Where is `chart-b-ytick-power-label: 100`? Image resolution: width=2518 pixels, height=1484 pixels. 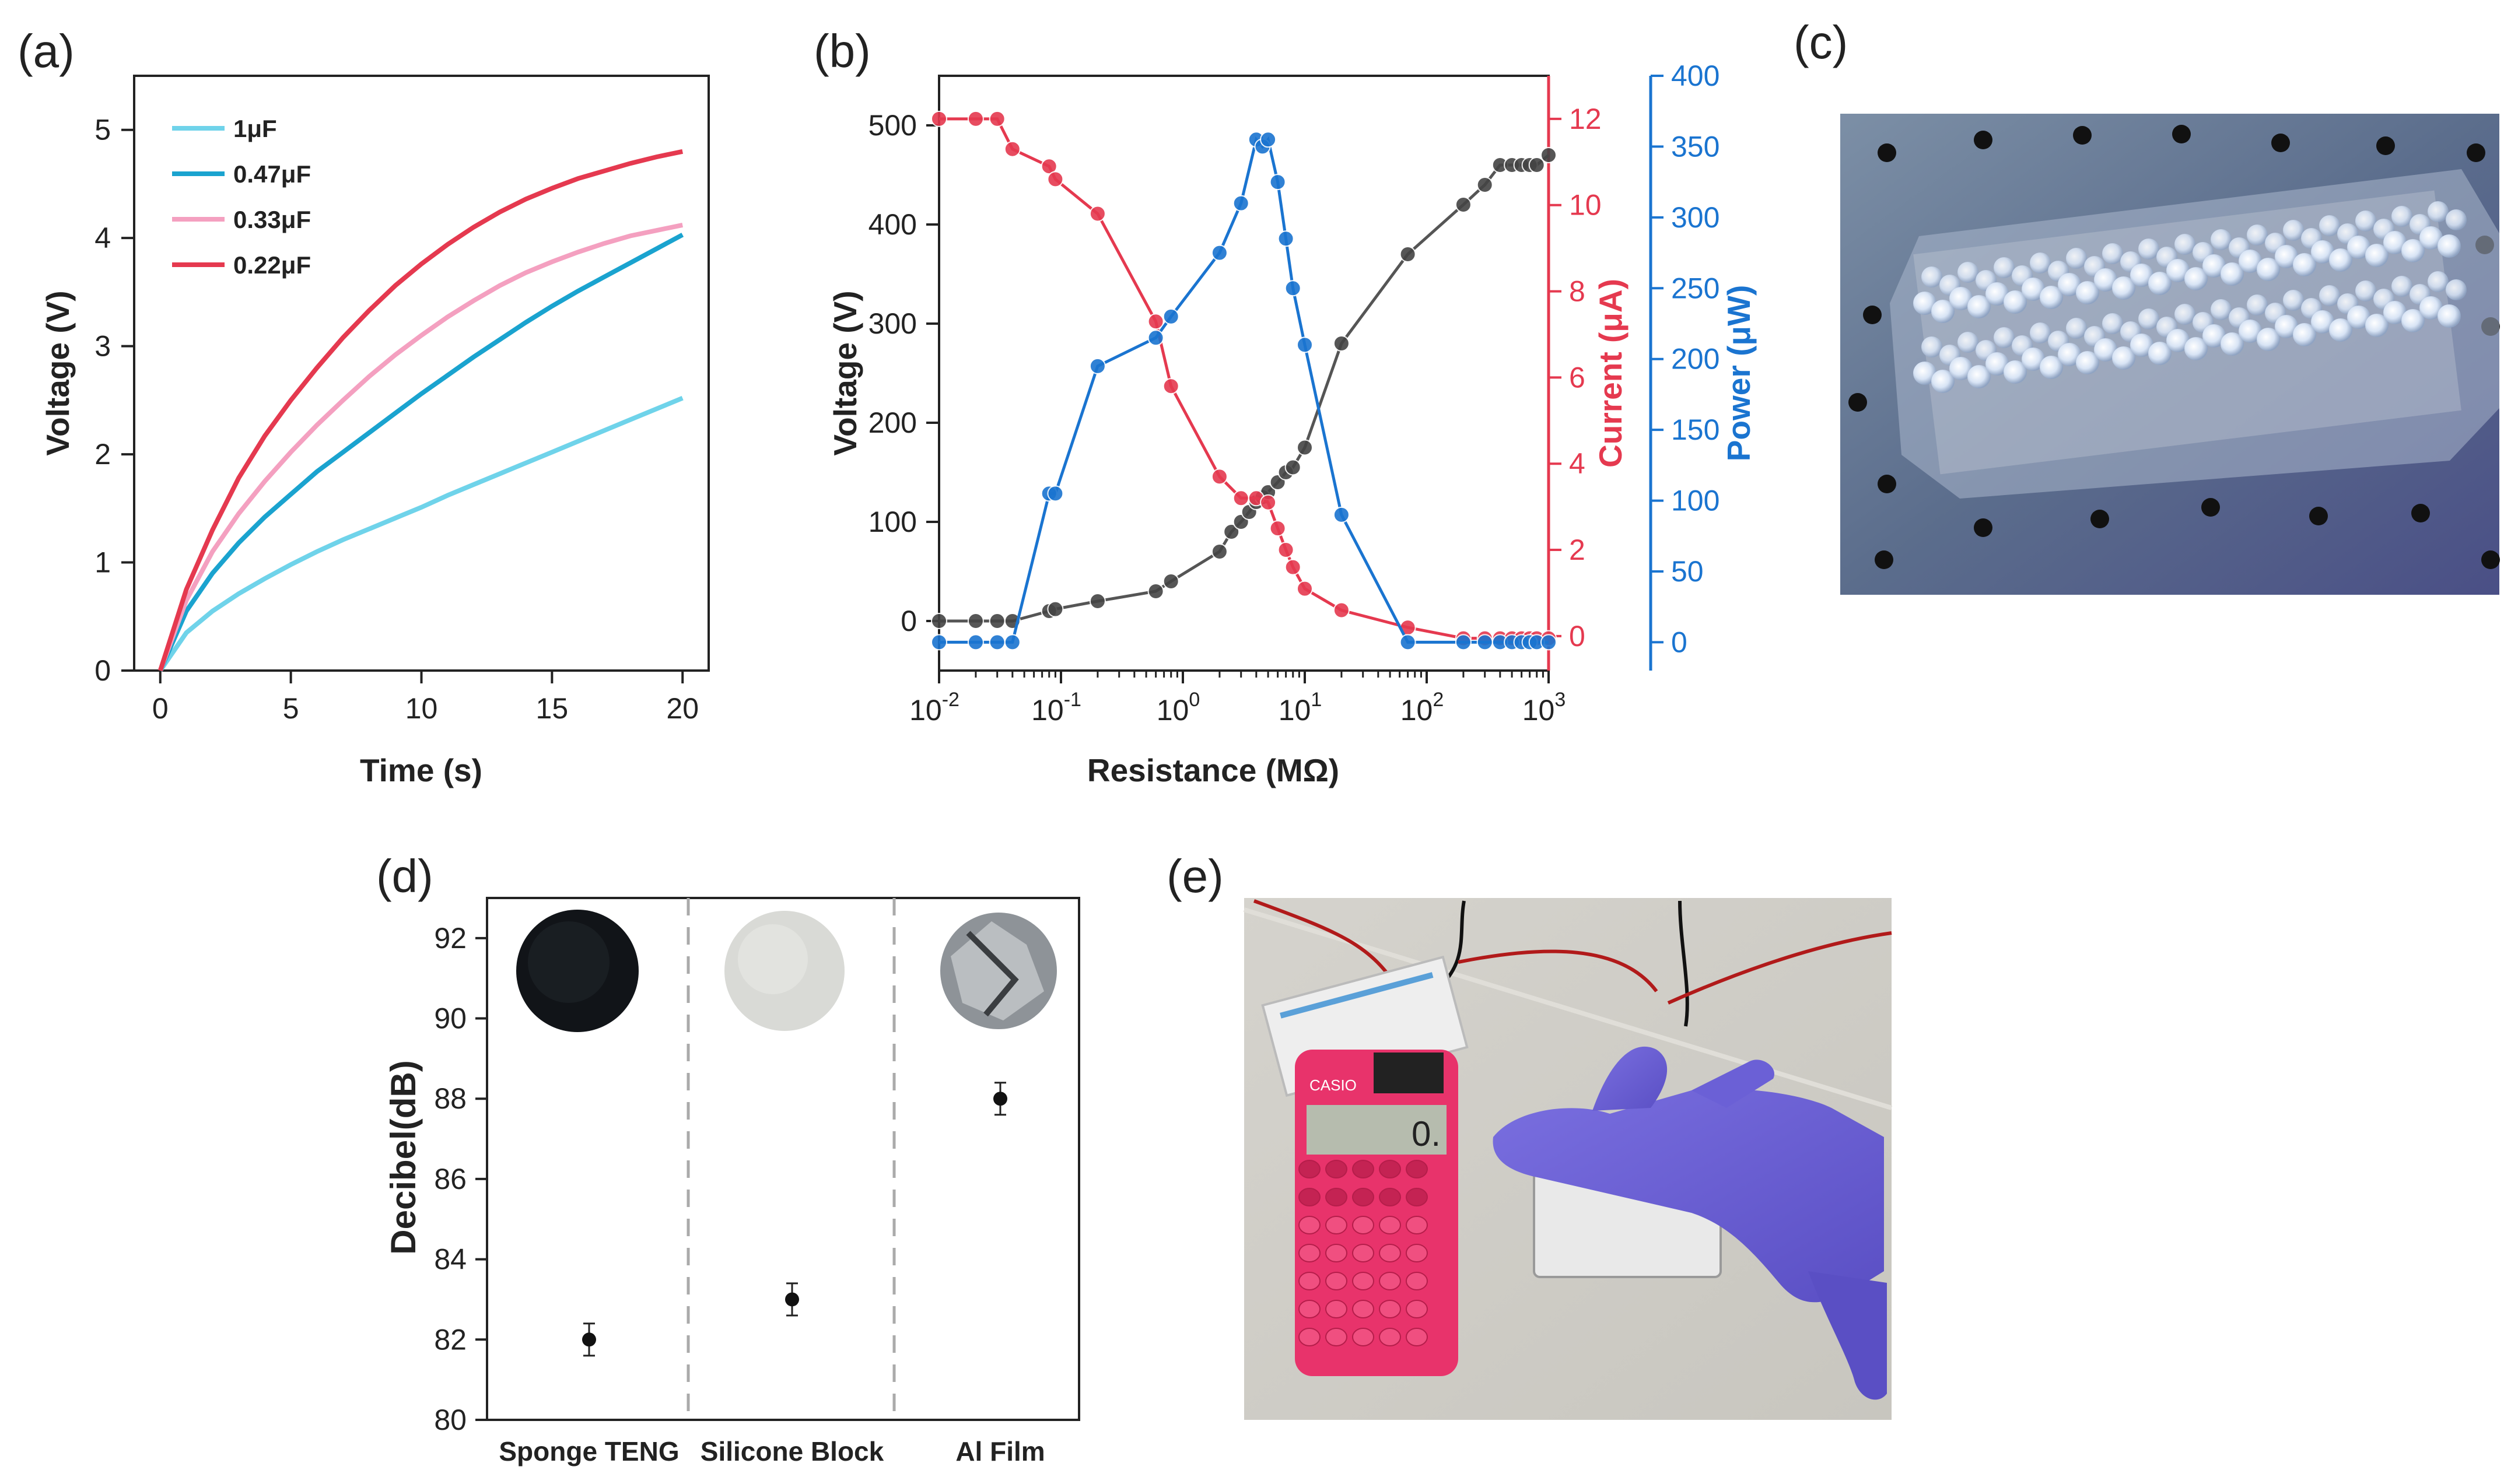 chart-b-ytick-power-label: 100 is located at coordinates (1695, 501).